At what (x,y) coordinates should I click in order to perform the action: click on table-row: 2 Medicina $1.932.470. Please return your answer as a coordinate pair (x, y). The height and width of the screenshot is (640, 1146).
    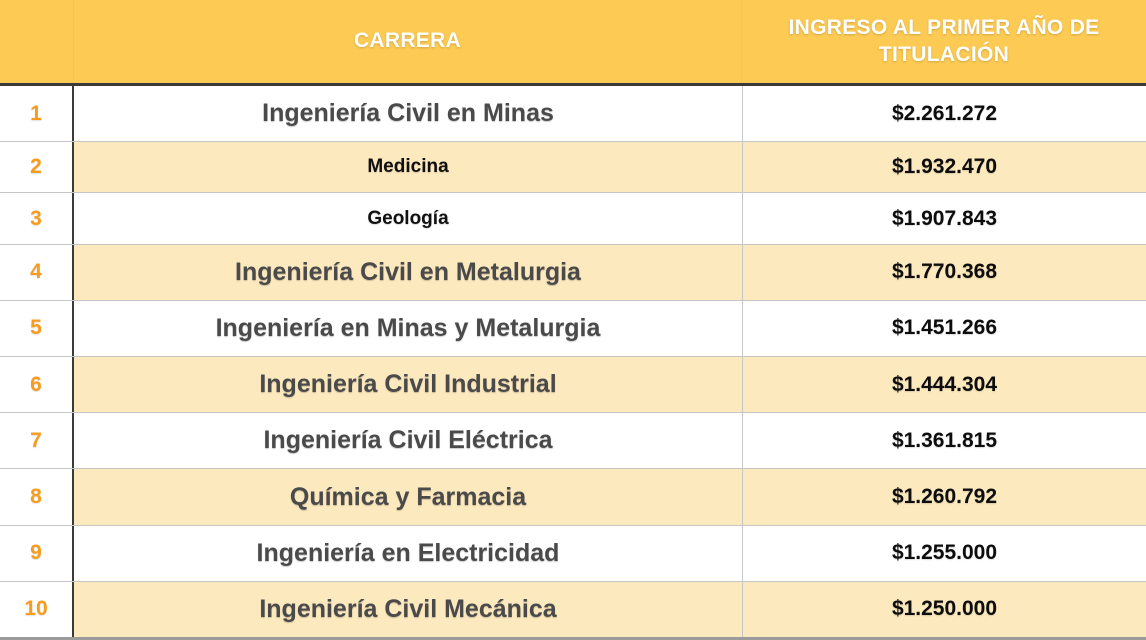
    Looking at the image, I should click on (573, 167).